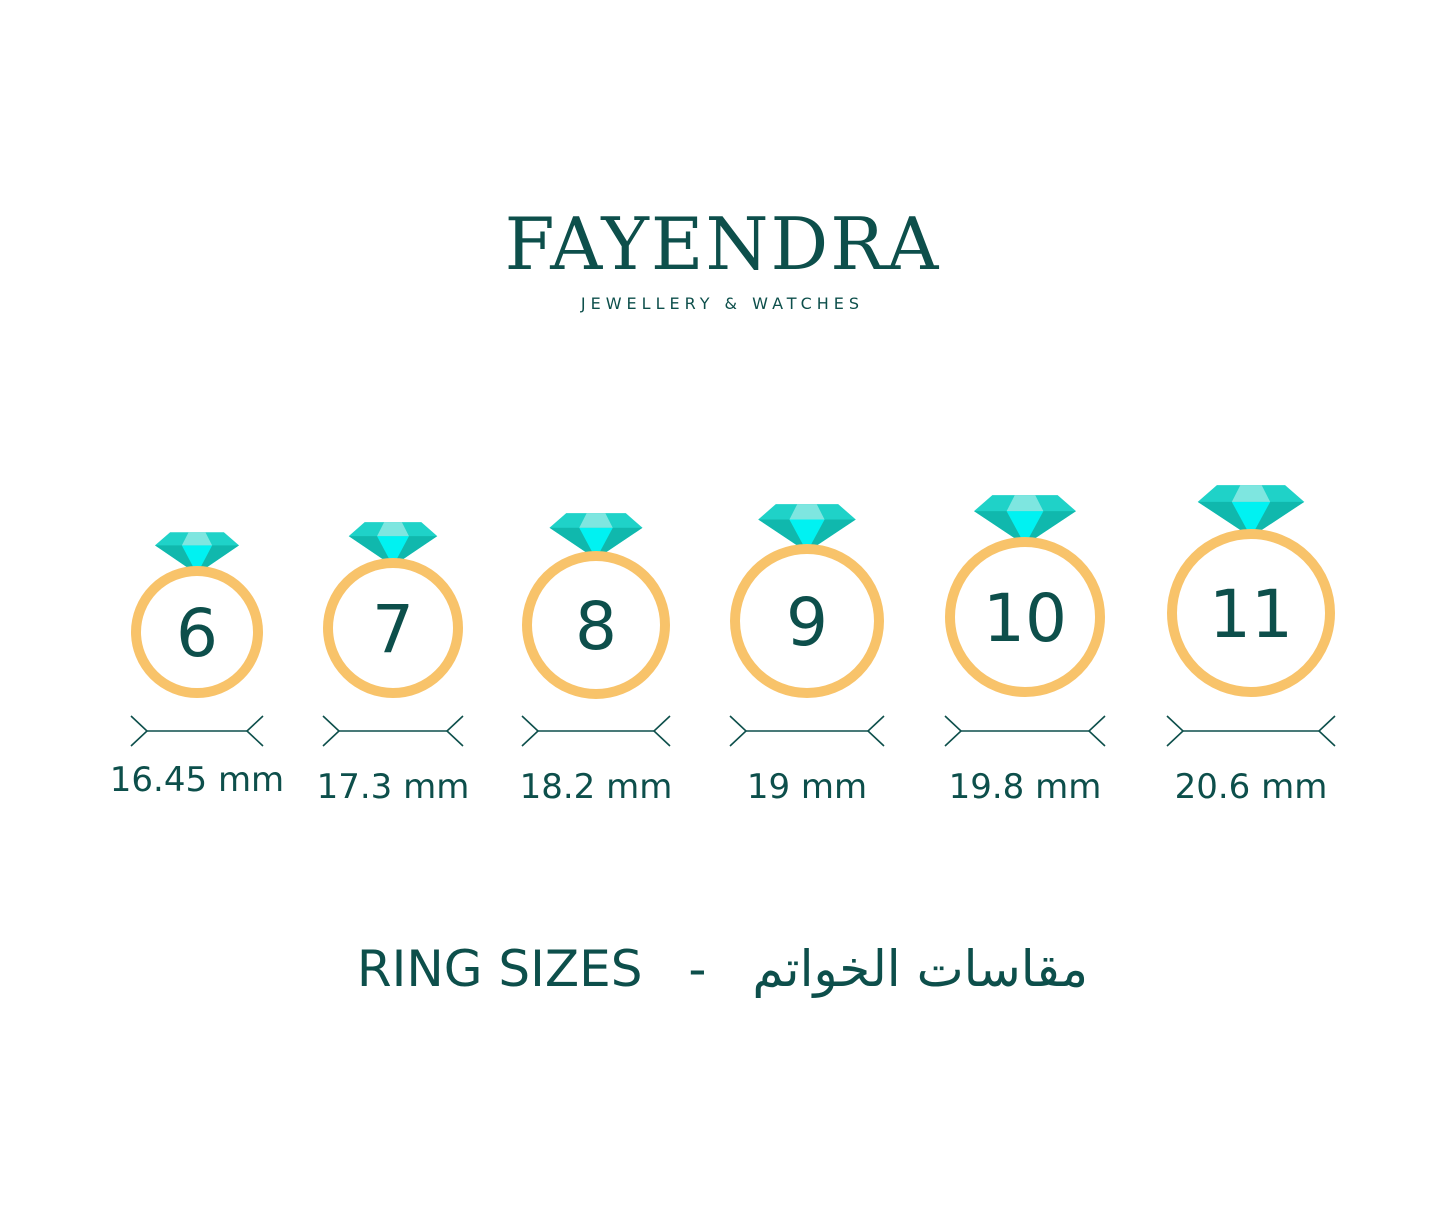 Image resolution: width=1445 pixels, height=1205 pixels. I want to click on ring-size-number: 8, so click(596, 626).